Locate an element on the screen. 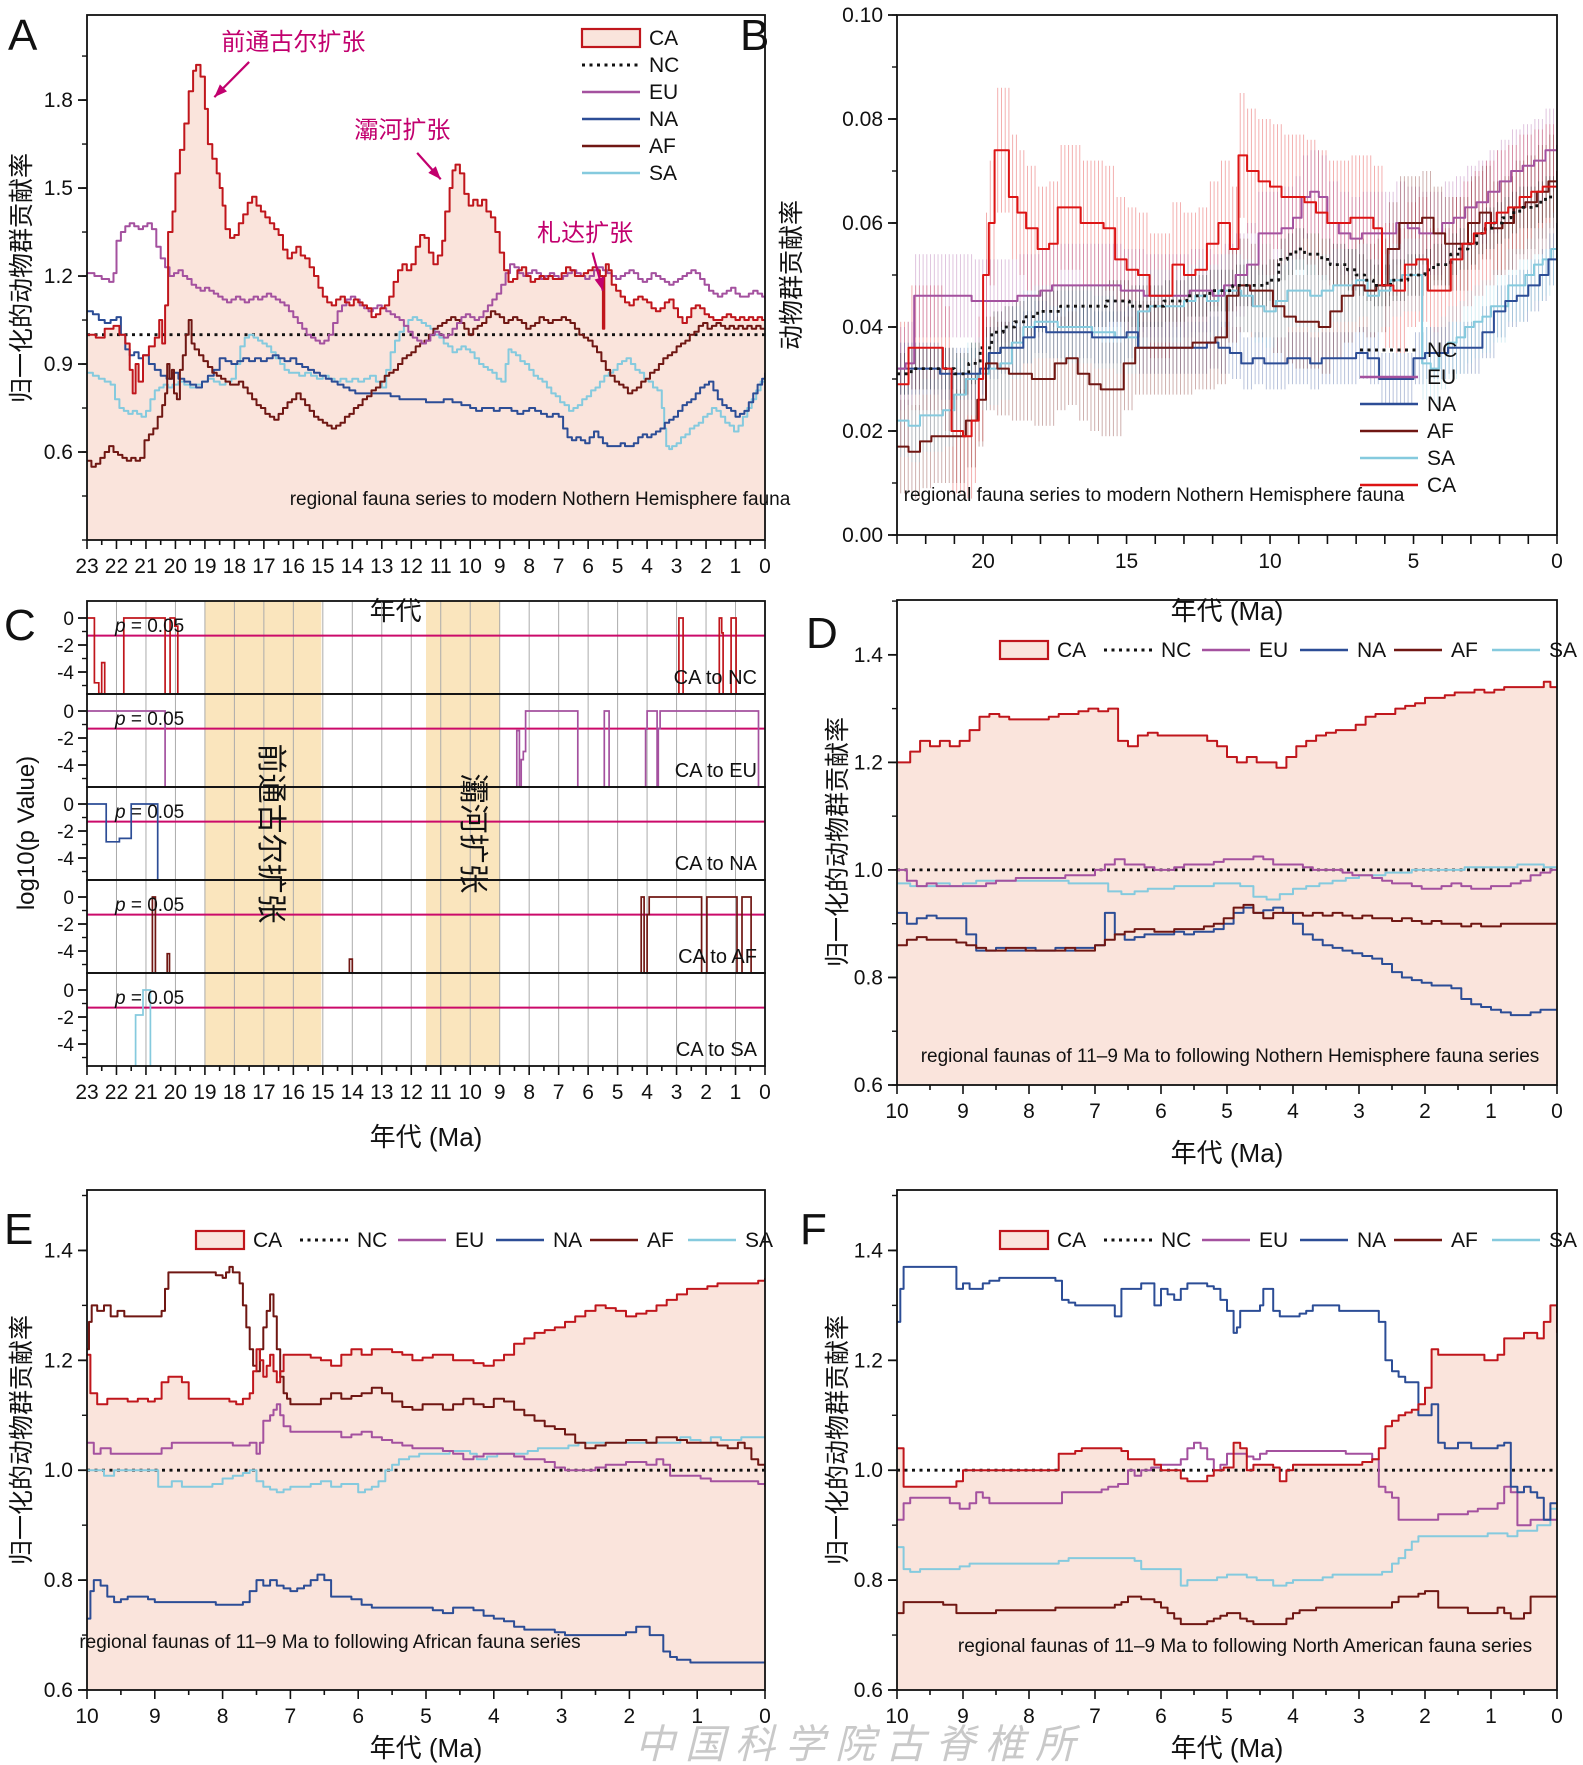  y-tick-label: 0.08 is located at coordinates (862, 119).